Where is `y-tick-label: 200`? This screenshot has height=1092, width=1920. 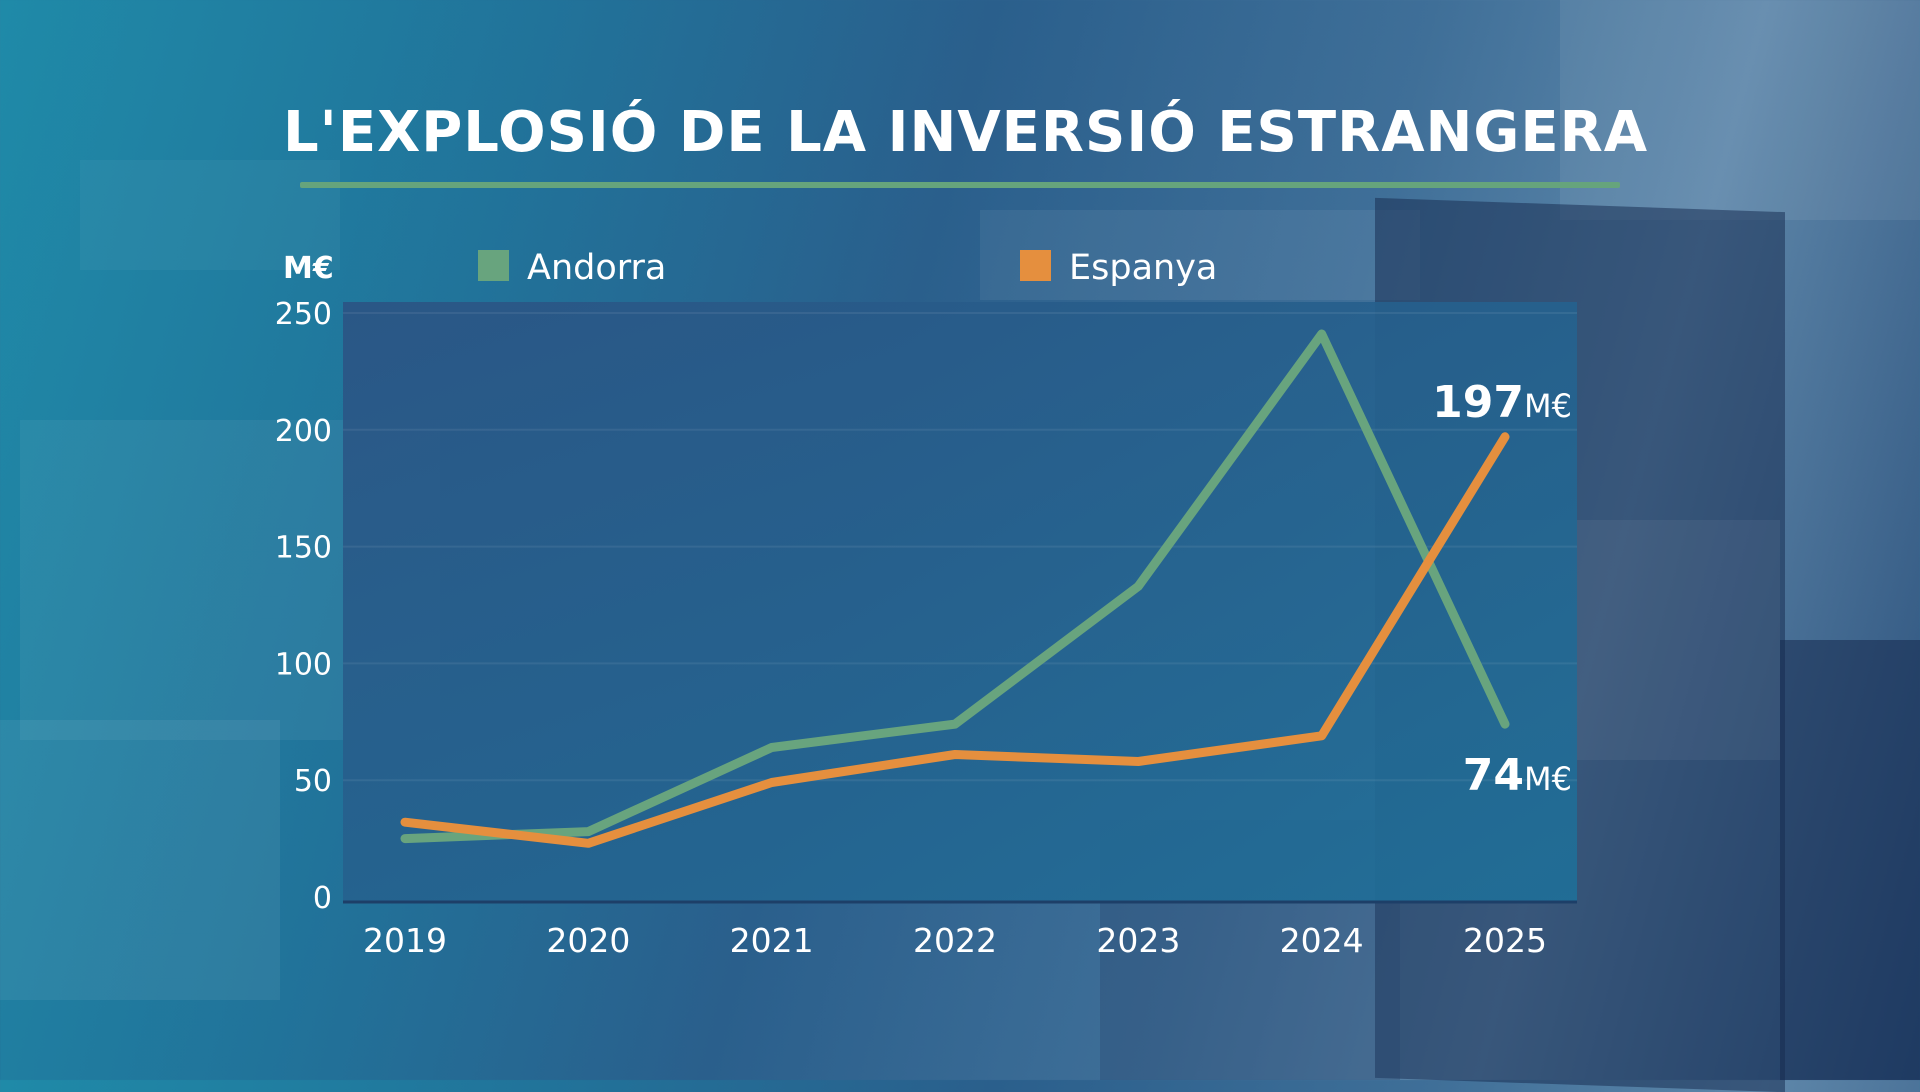 y-tick-label: 200 is located at coordinates (303, 431).